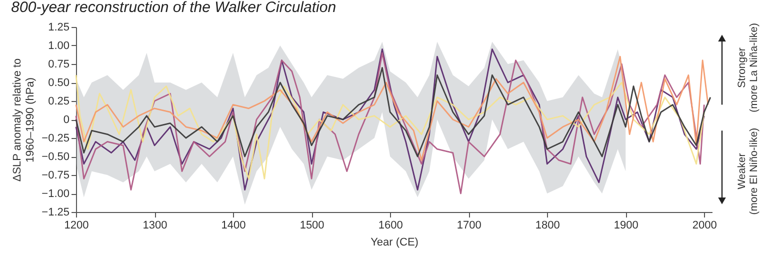 This screenshot has height=264, width=762. Describe the element at coordinates (56, 194) in the screenshot. I see `y-tick-label: −1.00` at that location.